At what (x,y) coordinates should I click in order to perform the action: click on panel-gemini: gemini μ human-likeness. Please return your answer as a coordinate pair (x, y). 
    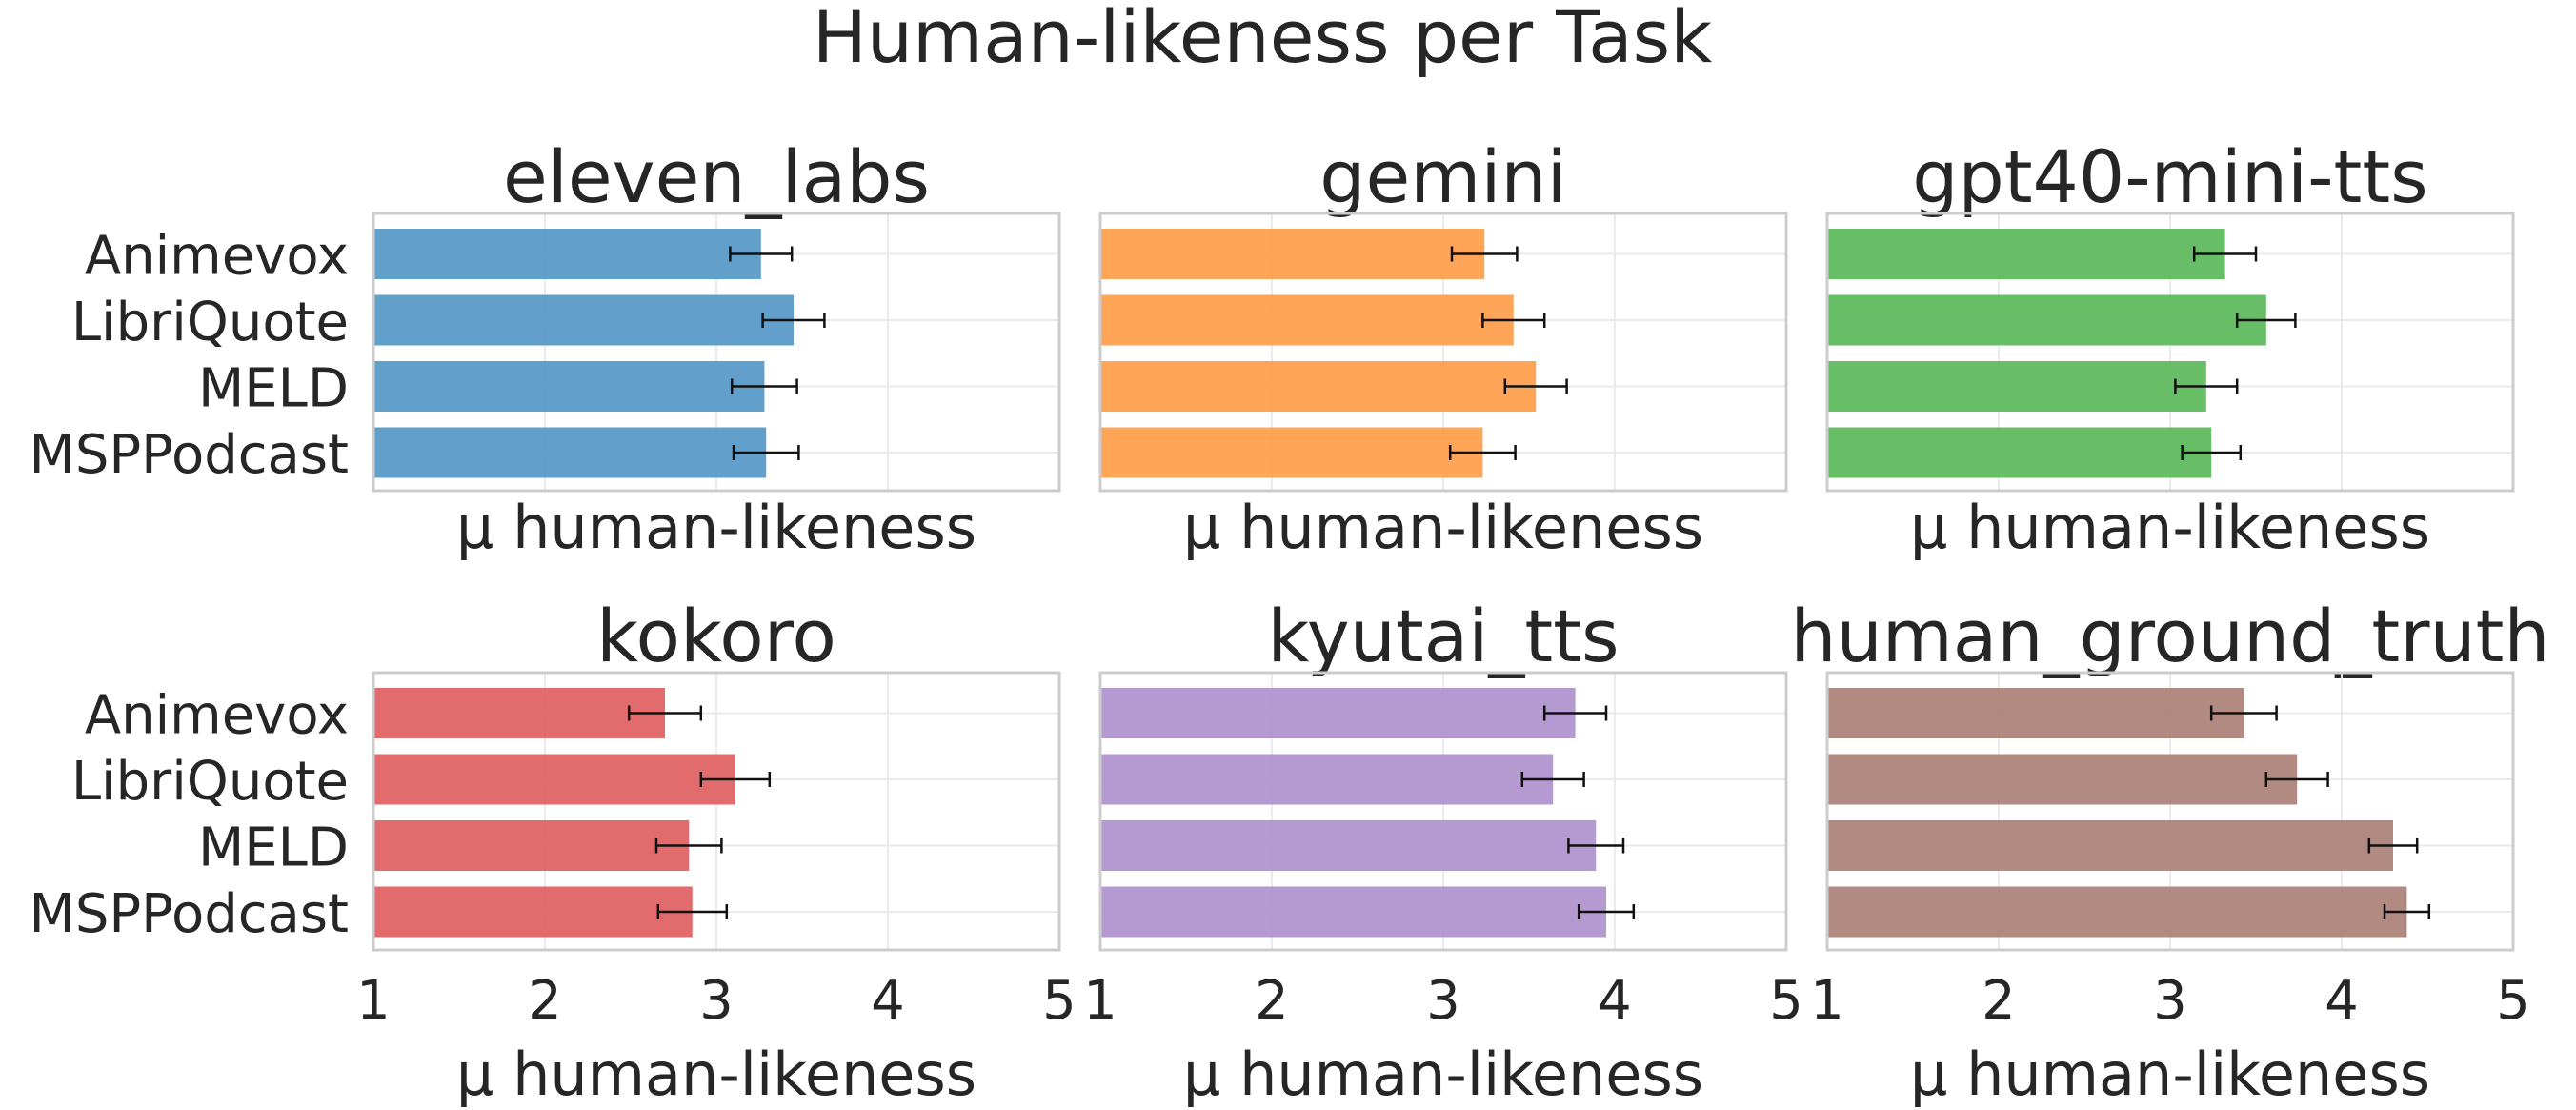
    Looking at the image, I should click on (1443, 348).